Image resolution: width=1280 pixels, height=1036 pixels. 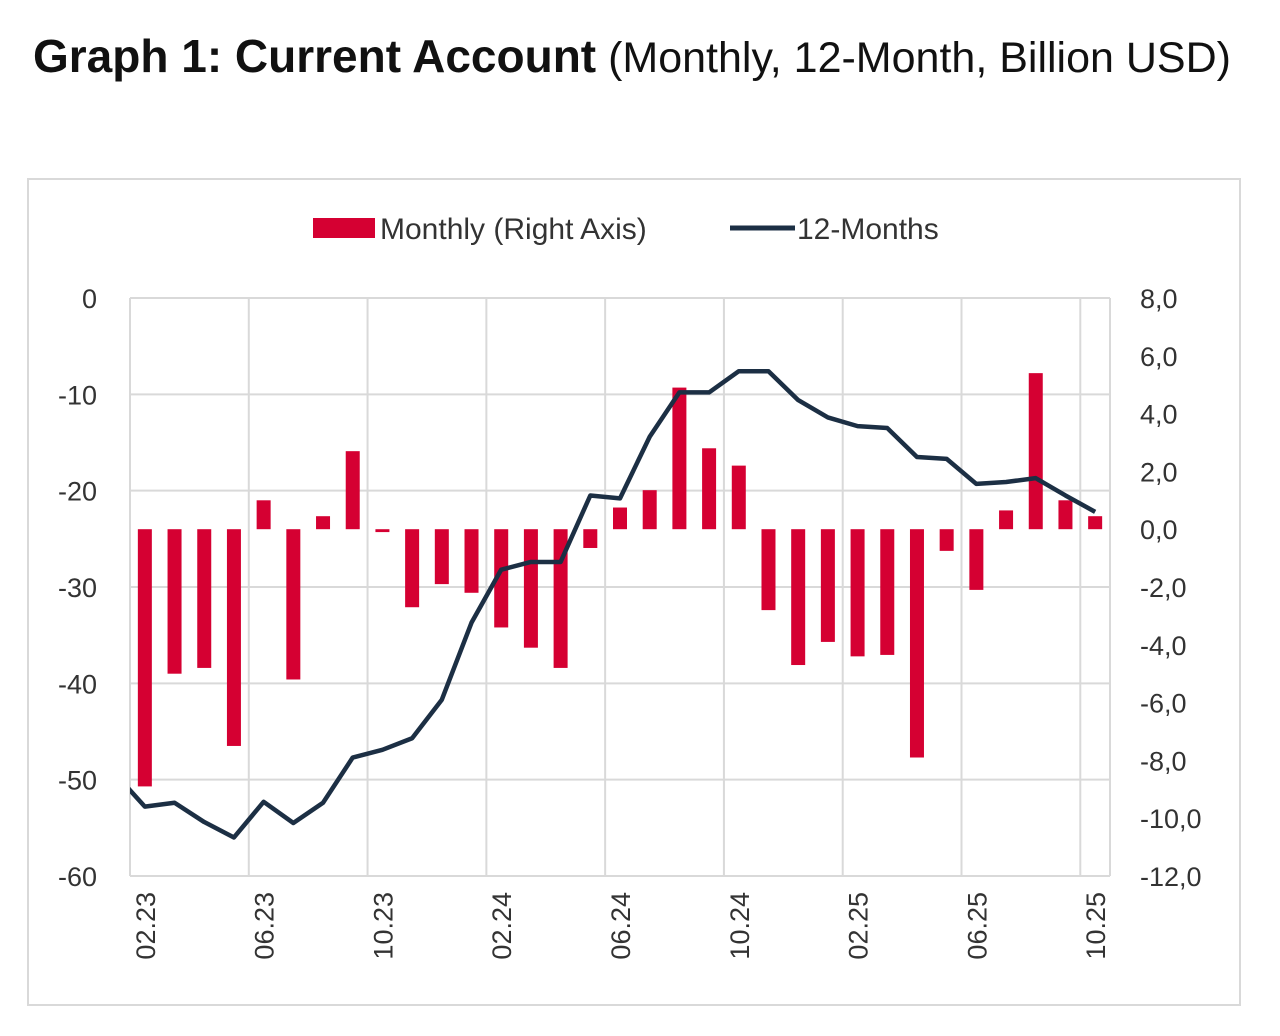 I want to click on bar-monthly-04.25, so click(x=916, y=643).